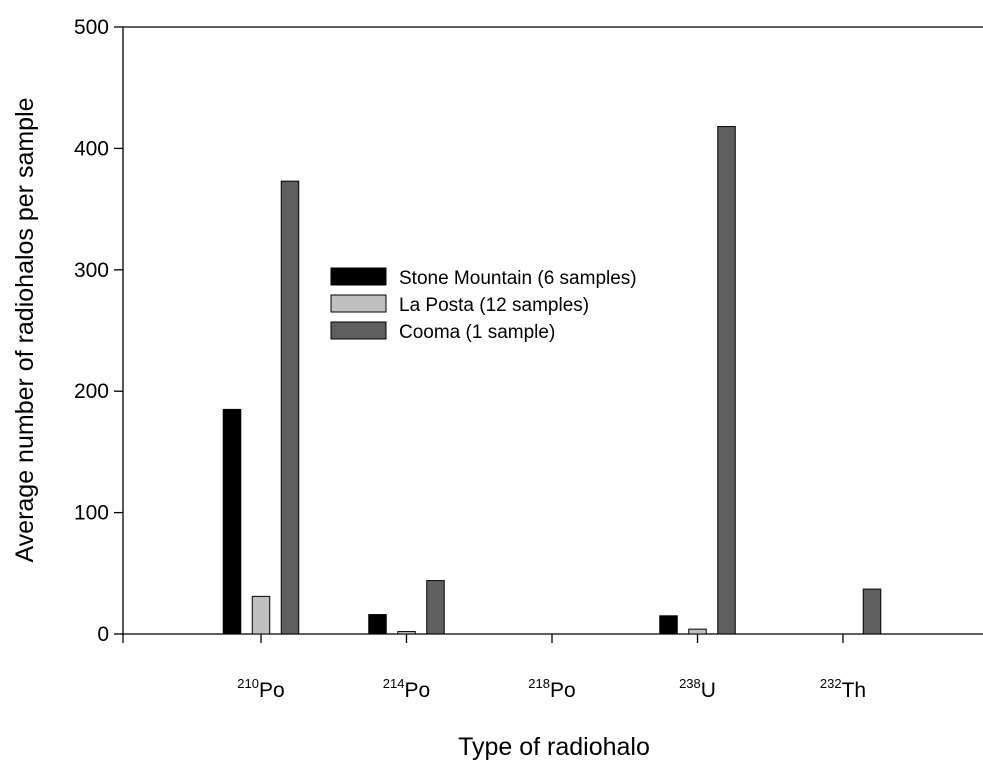 The image size is (983, 761). I want to click on y-tick-label: 400, so click(91, 148).